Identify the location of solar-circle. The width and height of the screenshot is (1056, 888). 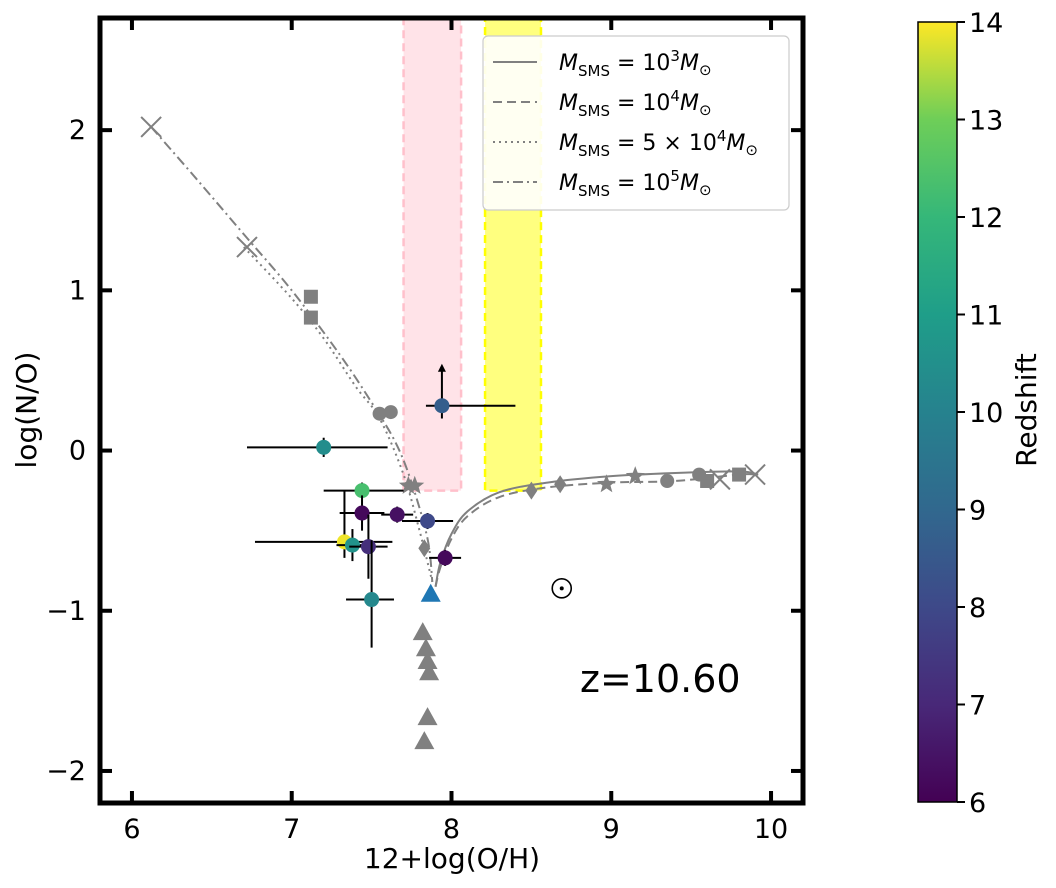
(562, 588).